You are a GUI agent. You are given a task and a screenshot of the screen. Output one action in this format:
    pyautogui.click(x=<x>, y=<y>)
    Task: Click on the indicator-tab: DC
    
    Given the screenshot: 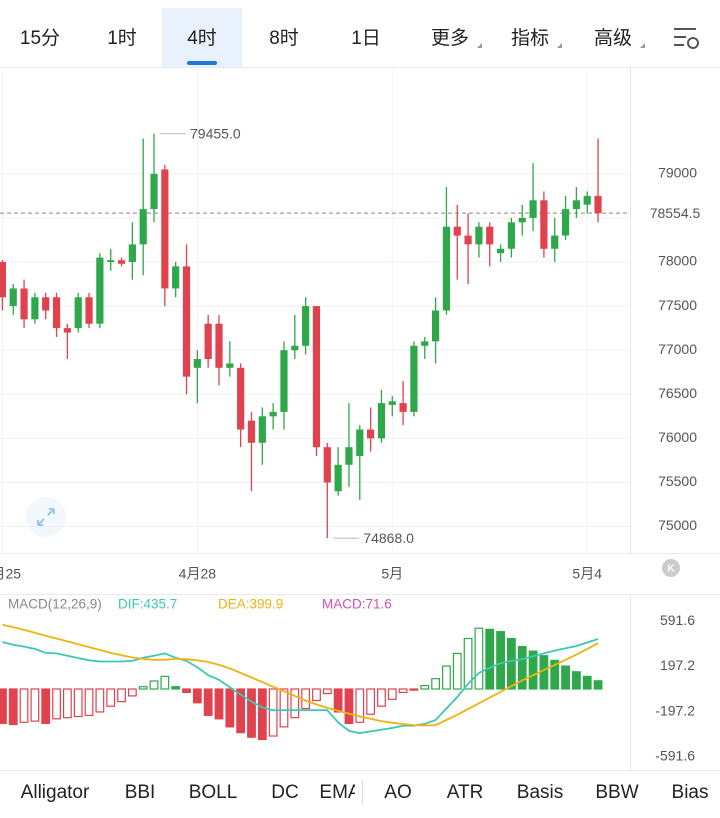 What is the action you would take?
    pyautogui.click(x=284, y=792)
    